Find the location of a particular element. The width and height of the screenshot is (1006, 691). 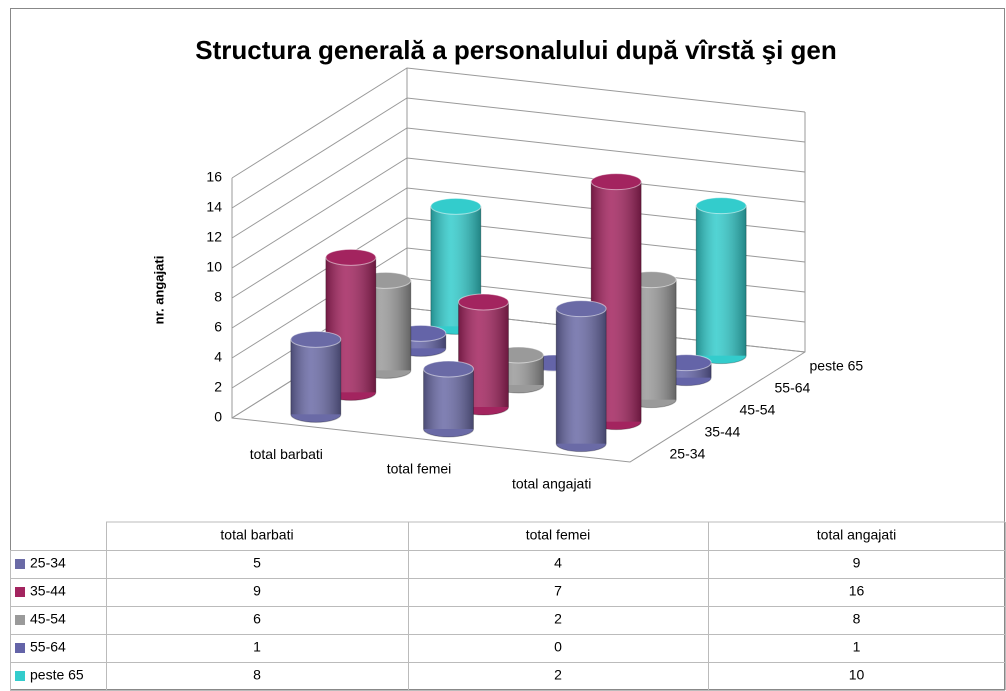

table-cell: 4 is located at coordinates (558, 563).